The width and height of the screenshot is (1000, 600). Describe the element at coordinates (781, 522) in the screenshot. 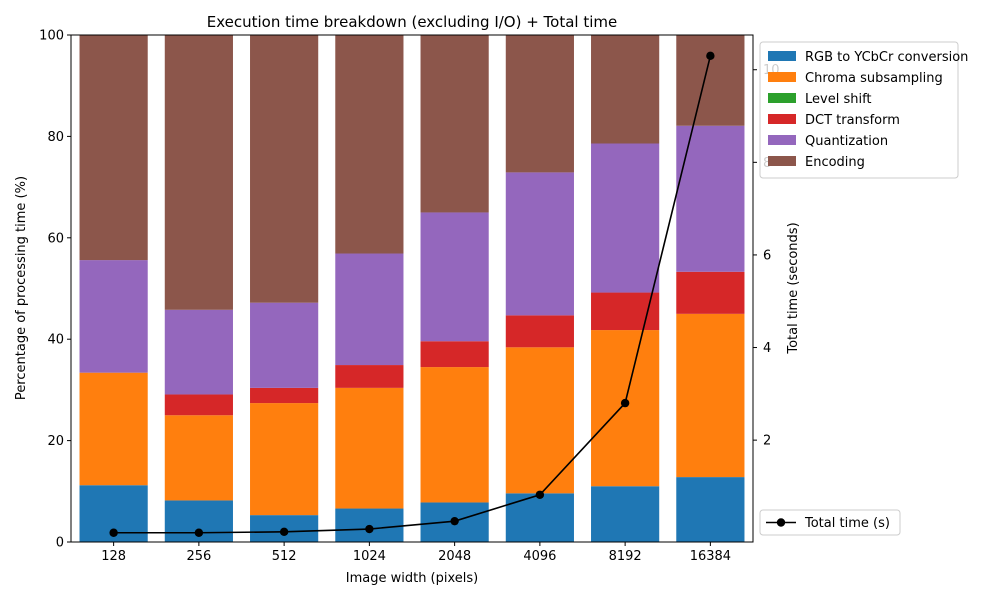

I see `legend-line-marker` at that location.